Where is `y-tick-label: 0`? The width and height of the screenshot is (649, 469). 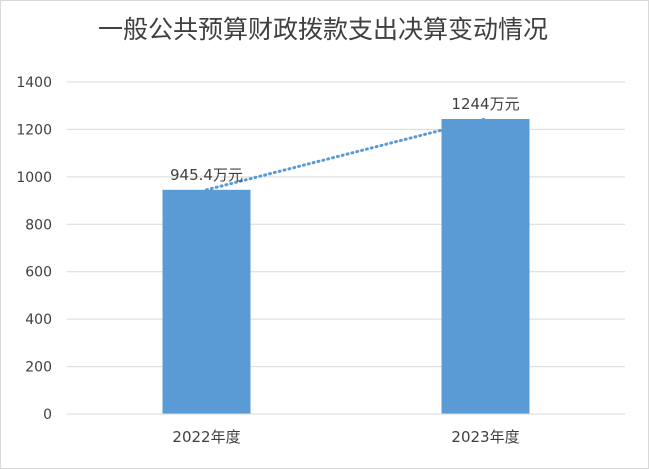 y-tick-label: 0 is located at coordinates (47, 415).